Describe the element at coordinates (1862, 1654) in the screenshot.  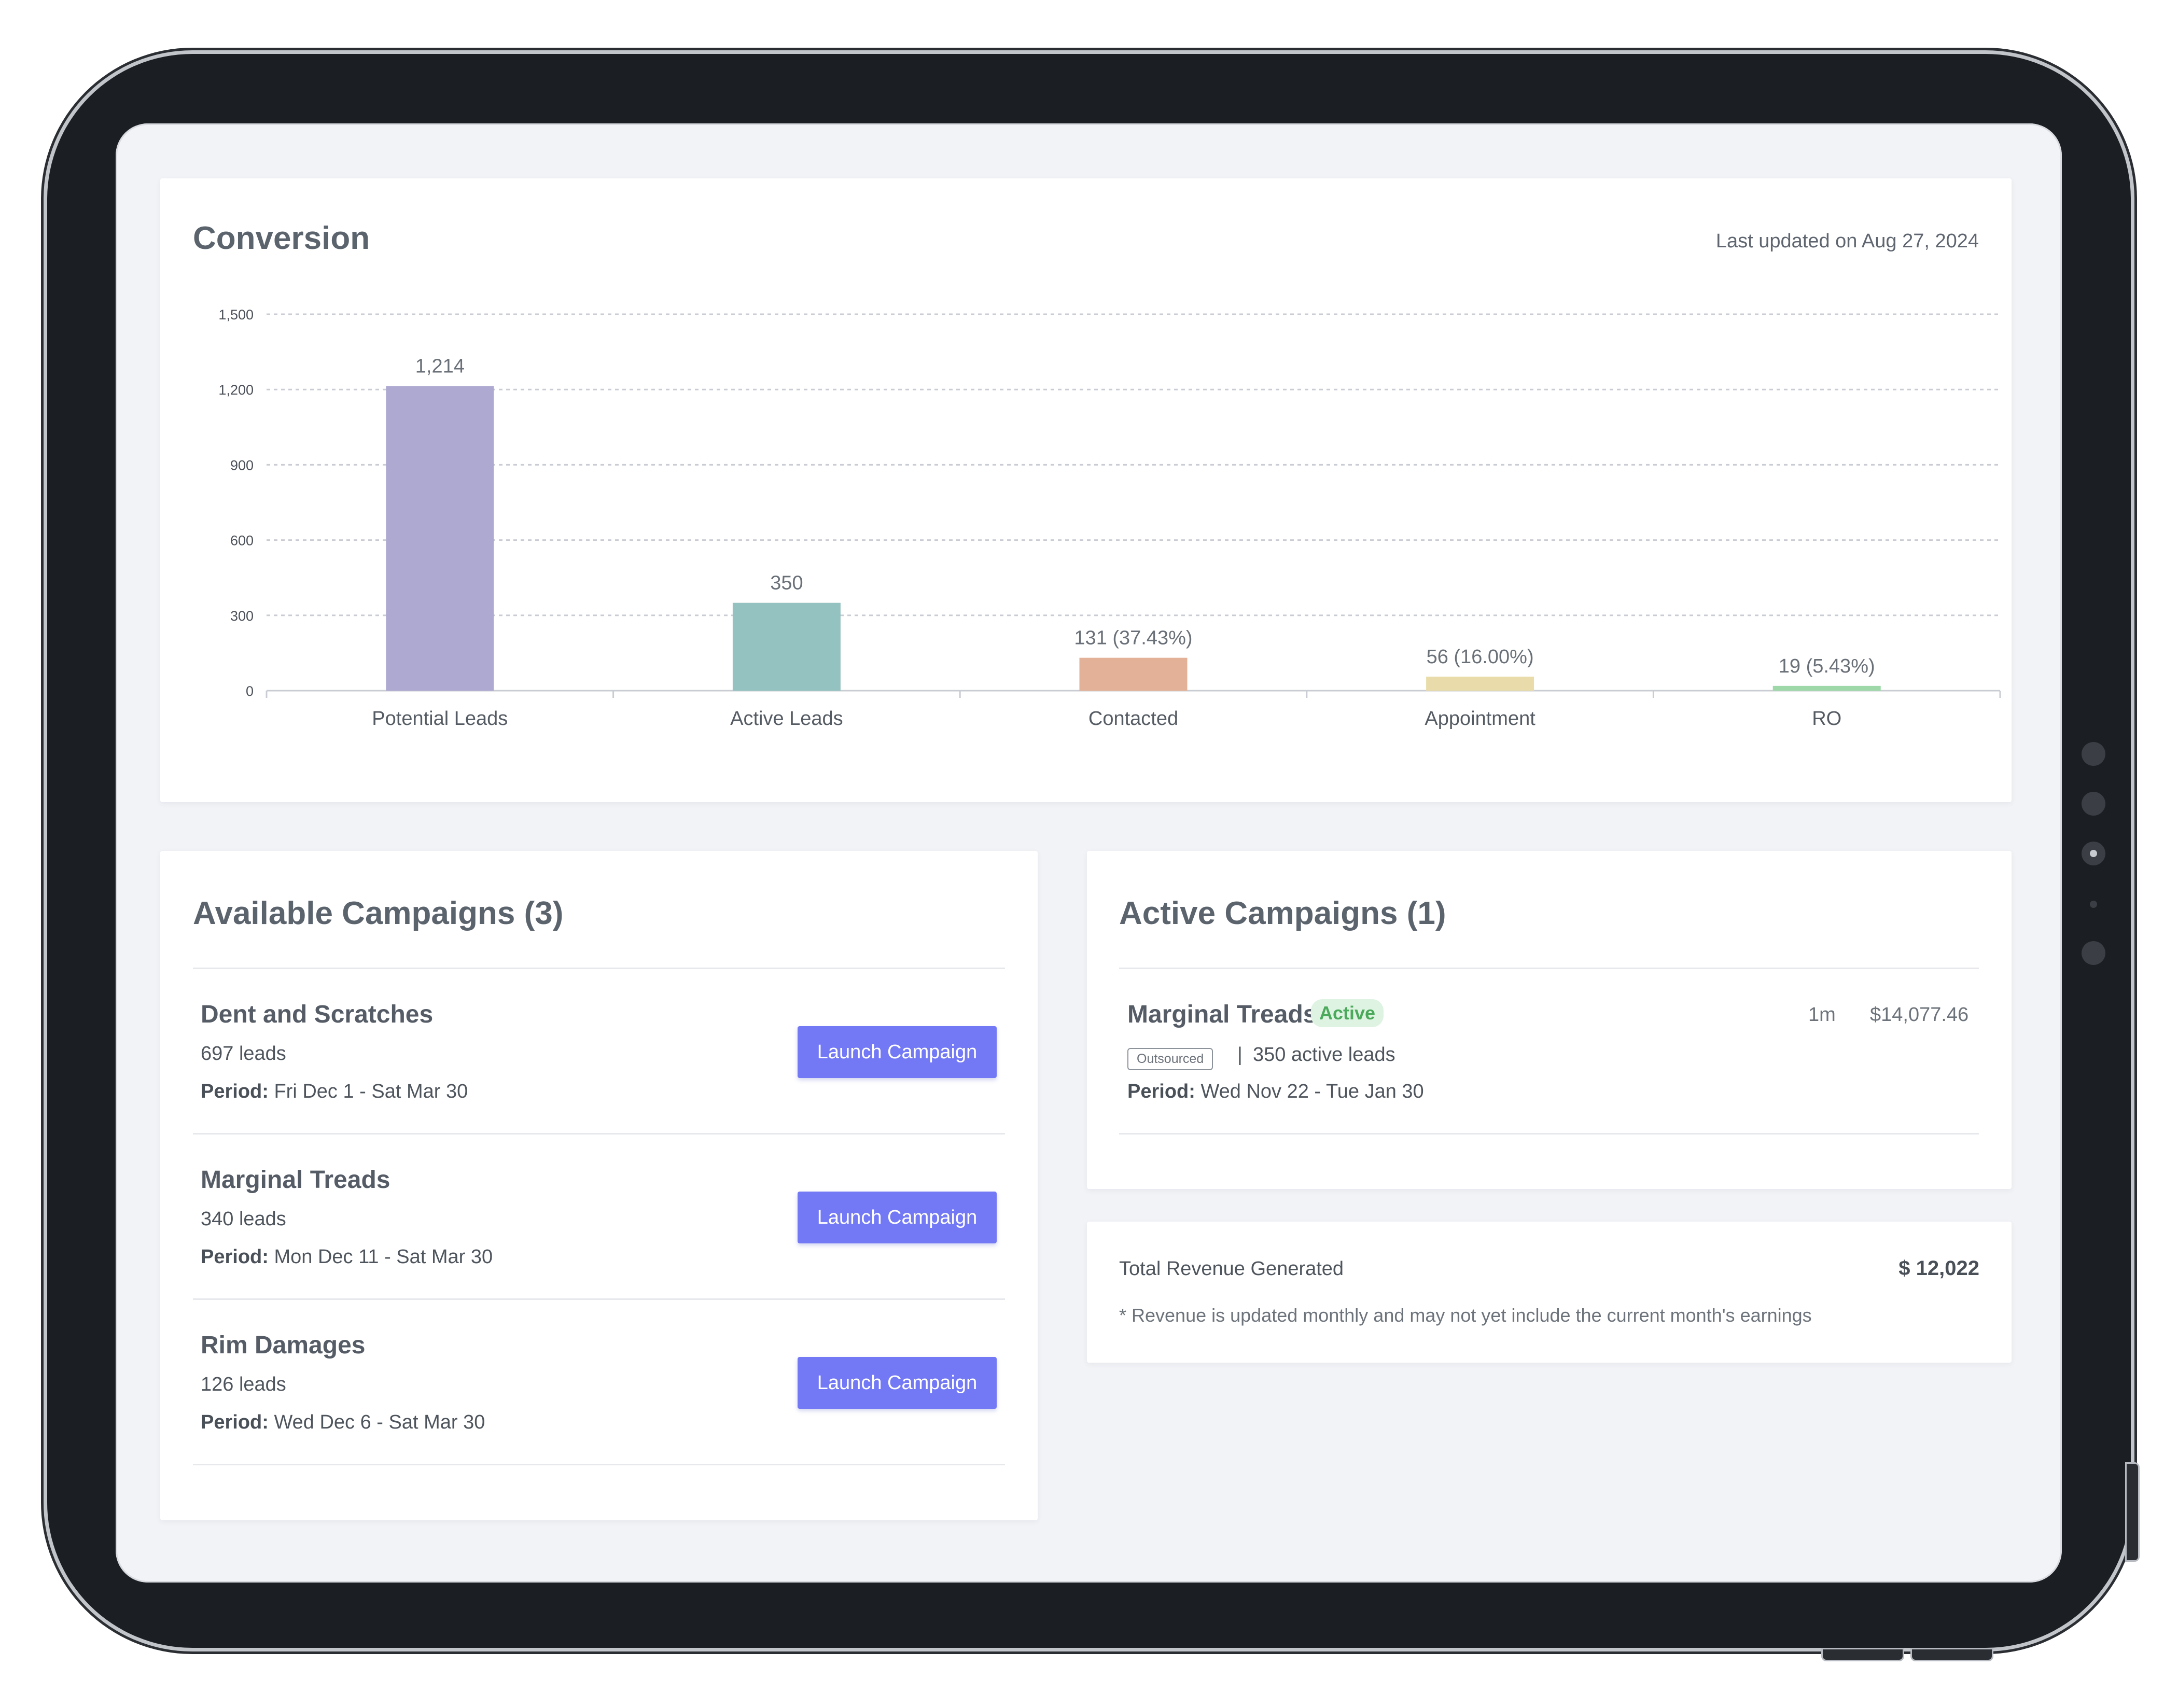
I see `device-bottom-button-left` at that location.